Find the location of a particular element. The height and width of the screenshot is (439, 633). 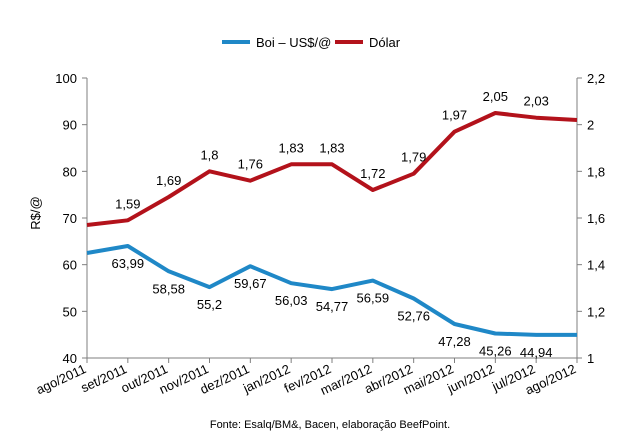

y-tick-label: 100 is located at coordinates (66, 78).